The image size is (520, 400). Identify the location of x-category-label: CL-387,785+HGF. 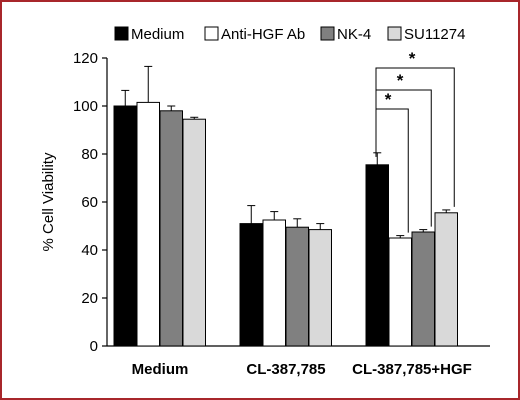
(412, 369).